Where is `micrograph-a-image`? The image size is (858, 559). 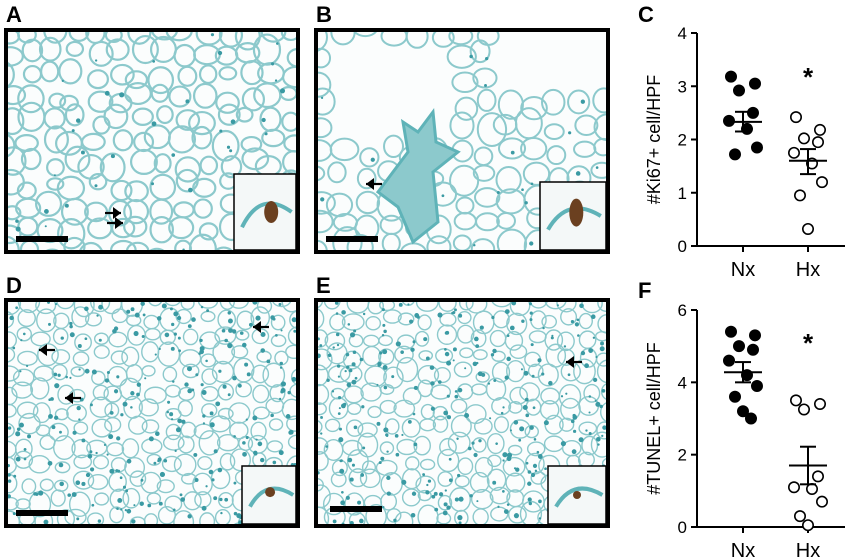
micrograph-a-image is located at coordinates (152, 141).